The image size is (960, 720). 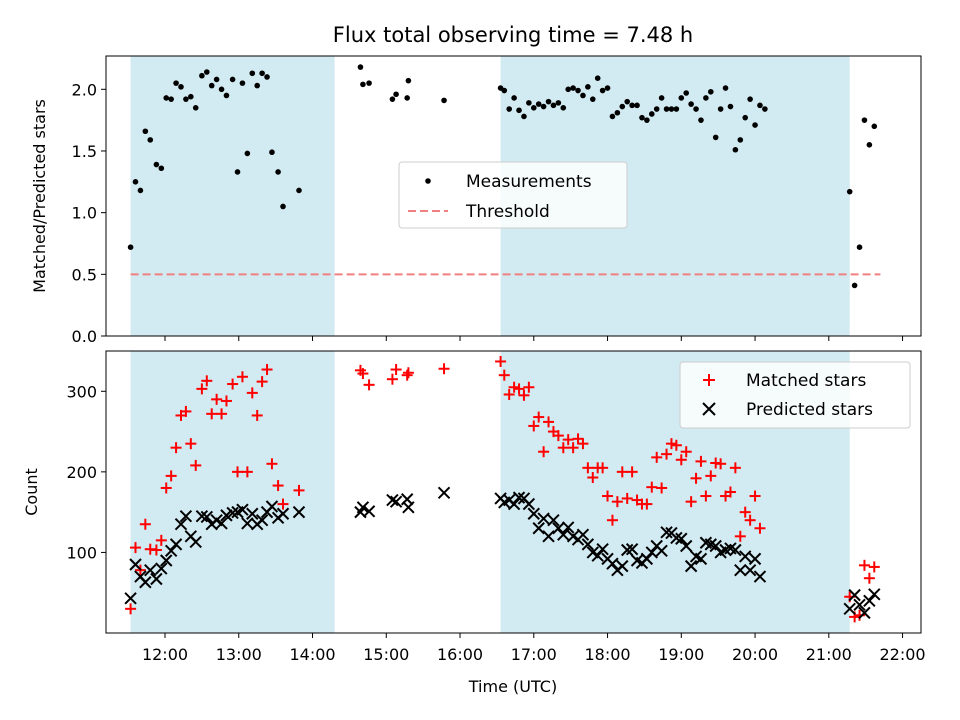 I want to click on x-tick-label: 13:00, so click(x=239, y=654).